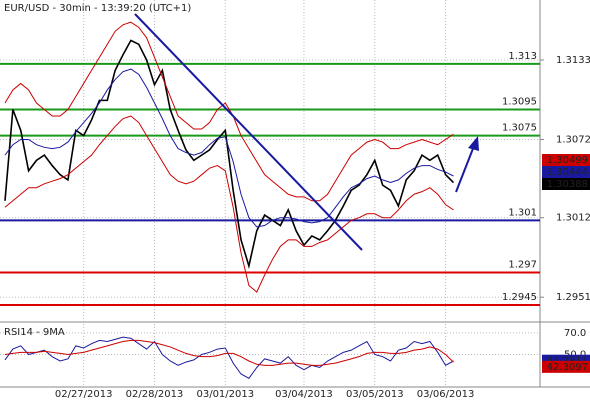  What do you see at coordinates (375, 394) in the screenshot?
I see `x-tick-label: 03/05/2013` at bounding box center [375, 394].